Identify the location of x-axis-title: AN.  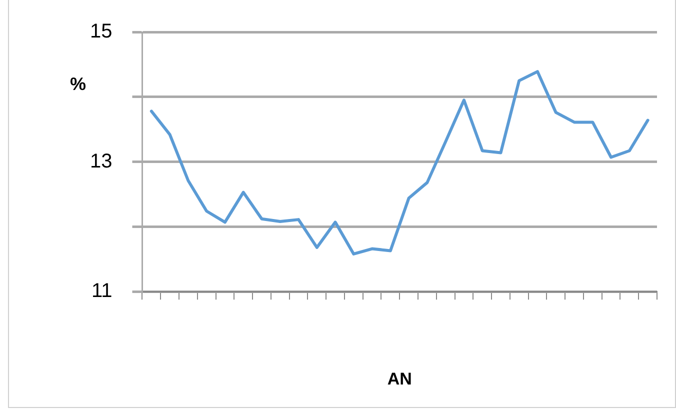
(399, 378).